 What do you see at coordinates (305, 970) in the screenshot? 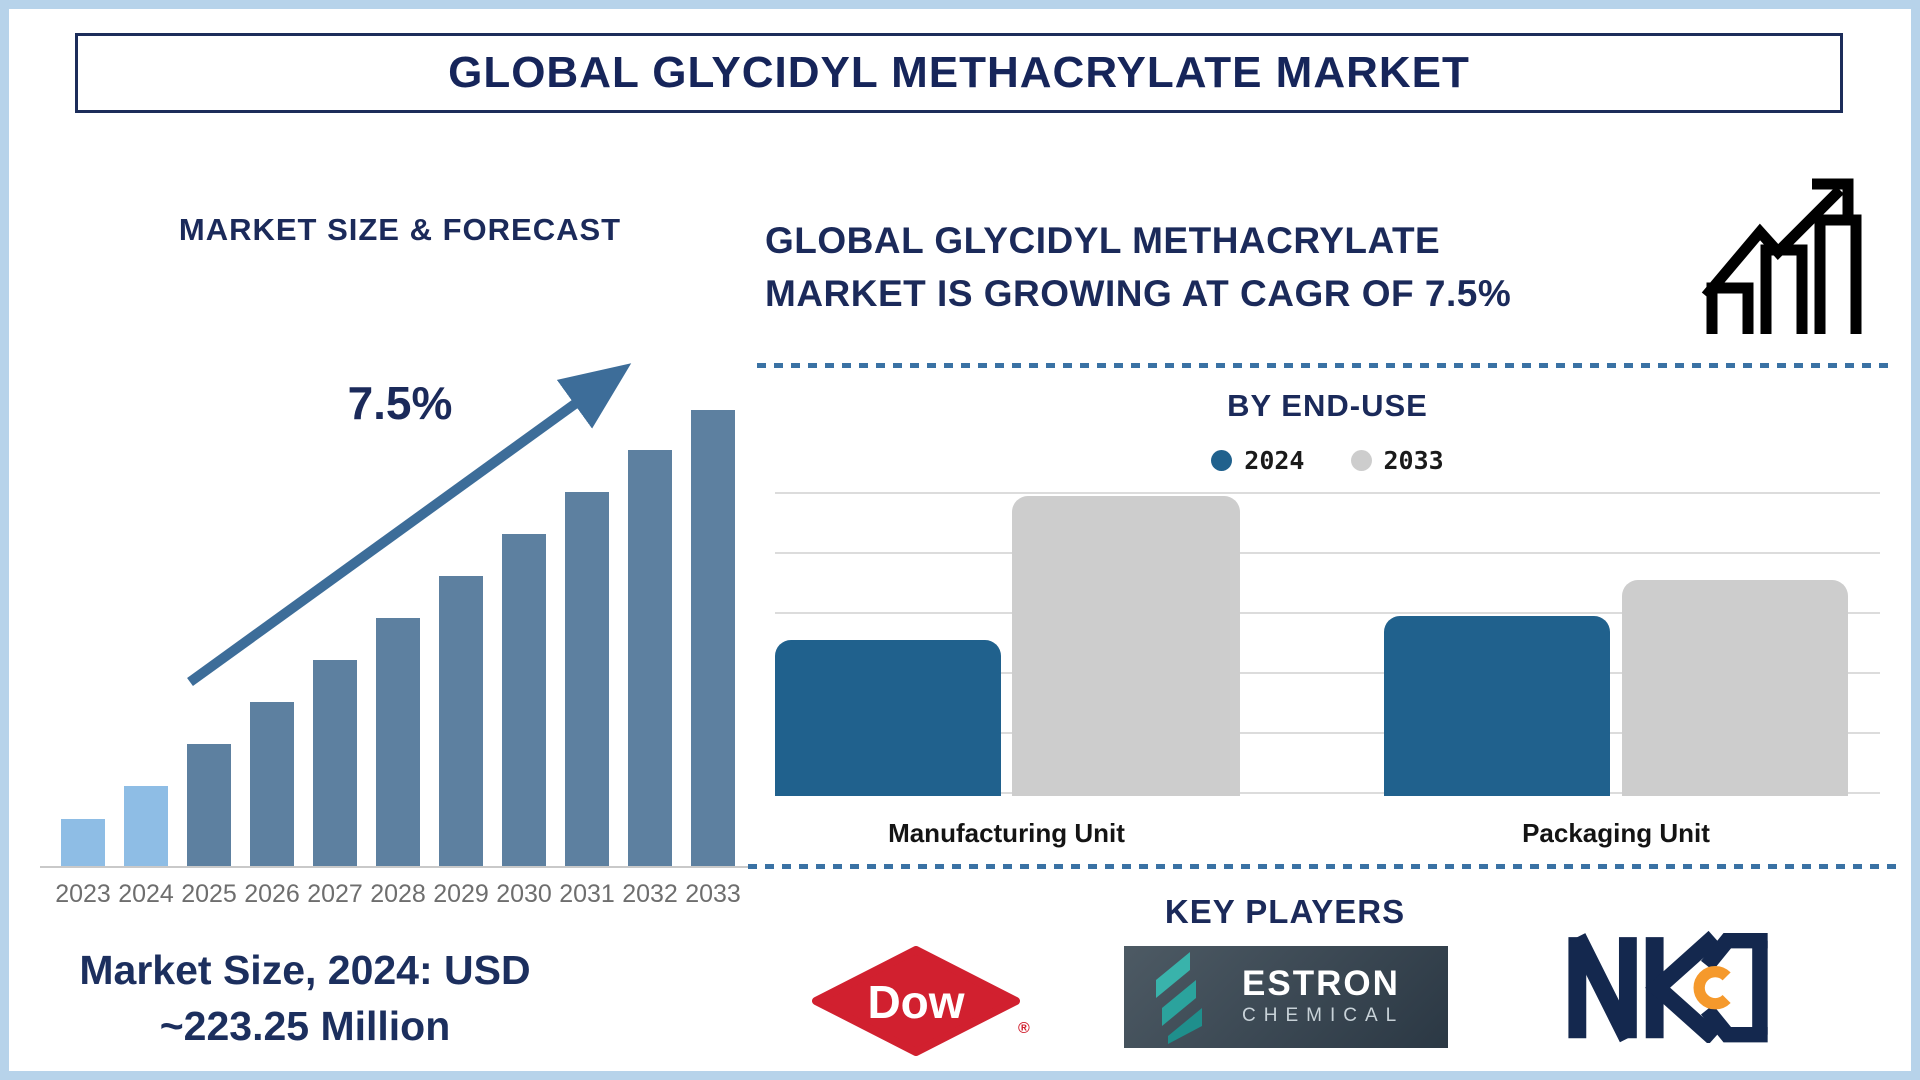
I see `market-size-line1: Market Size, 2024: USD` at bounding box center [305, 970].